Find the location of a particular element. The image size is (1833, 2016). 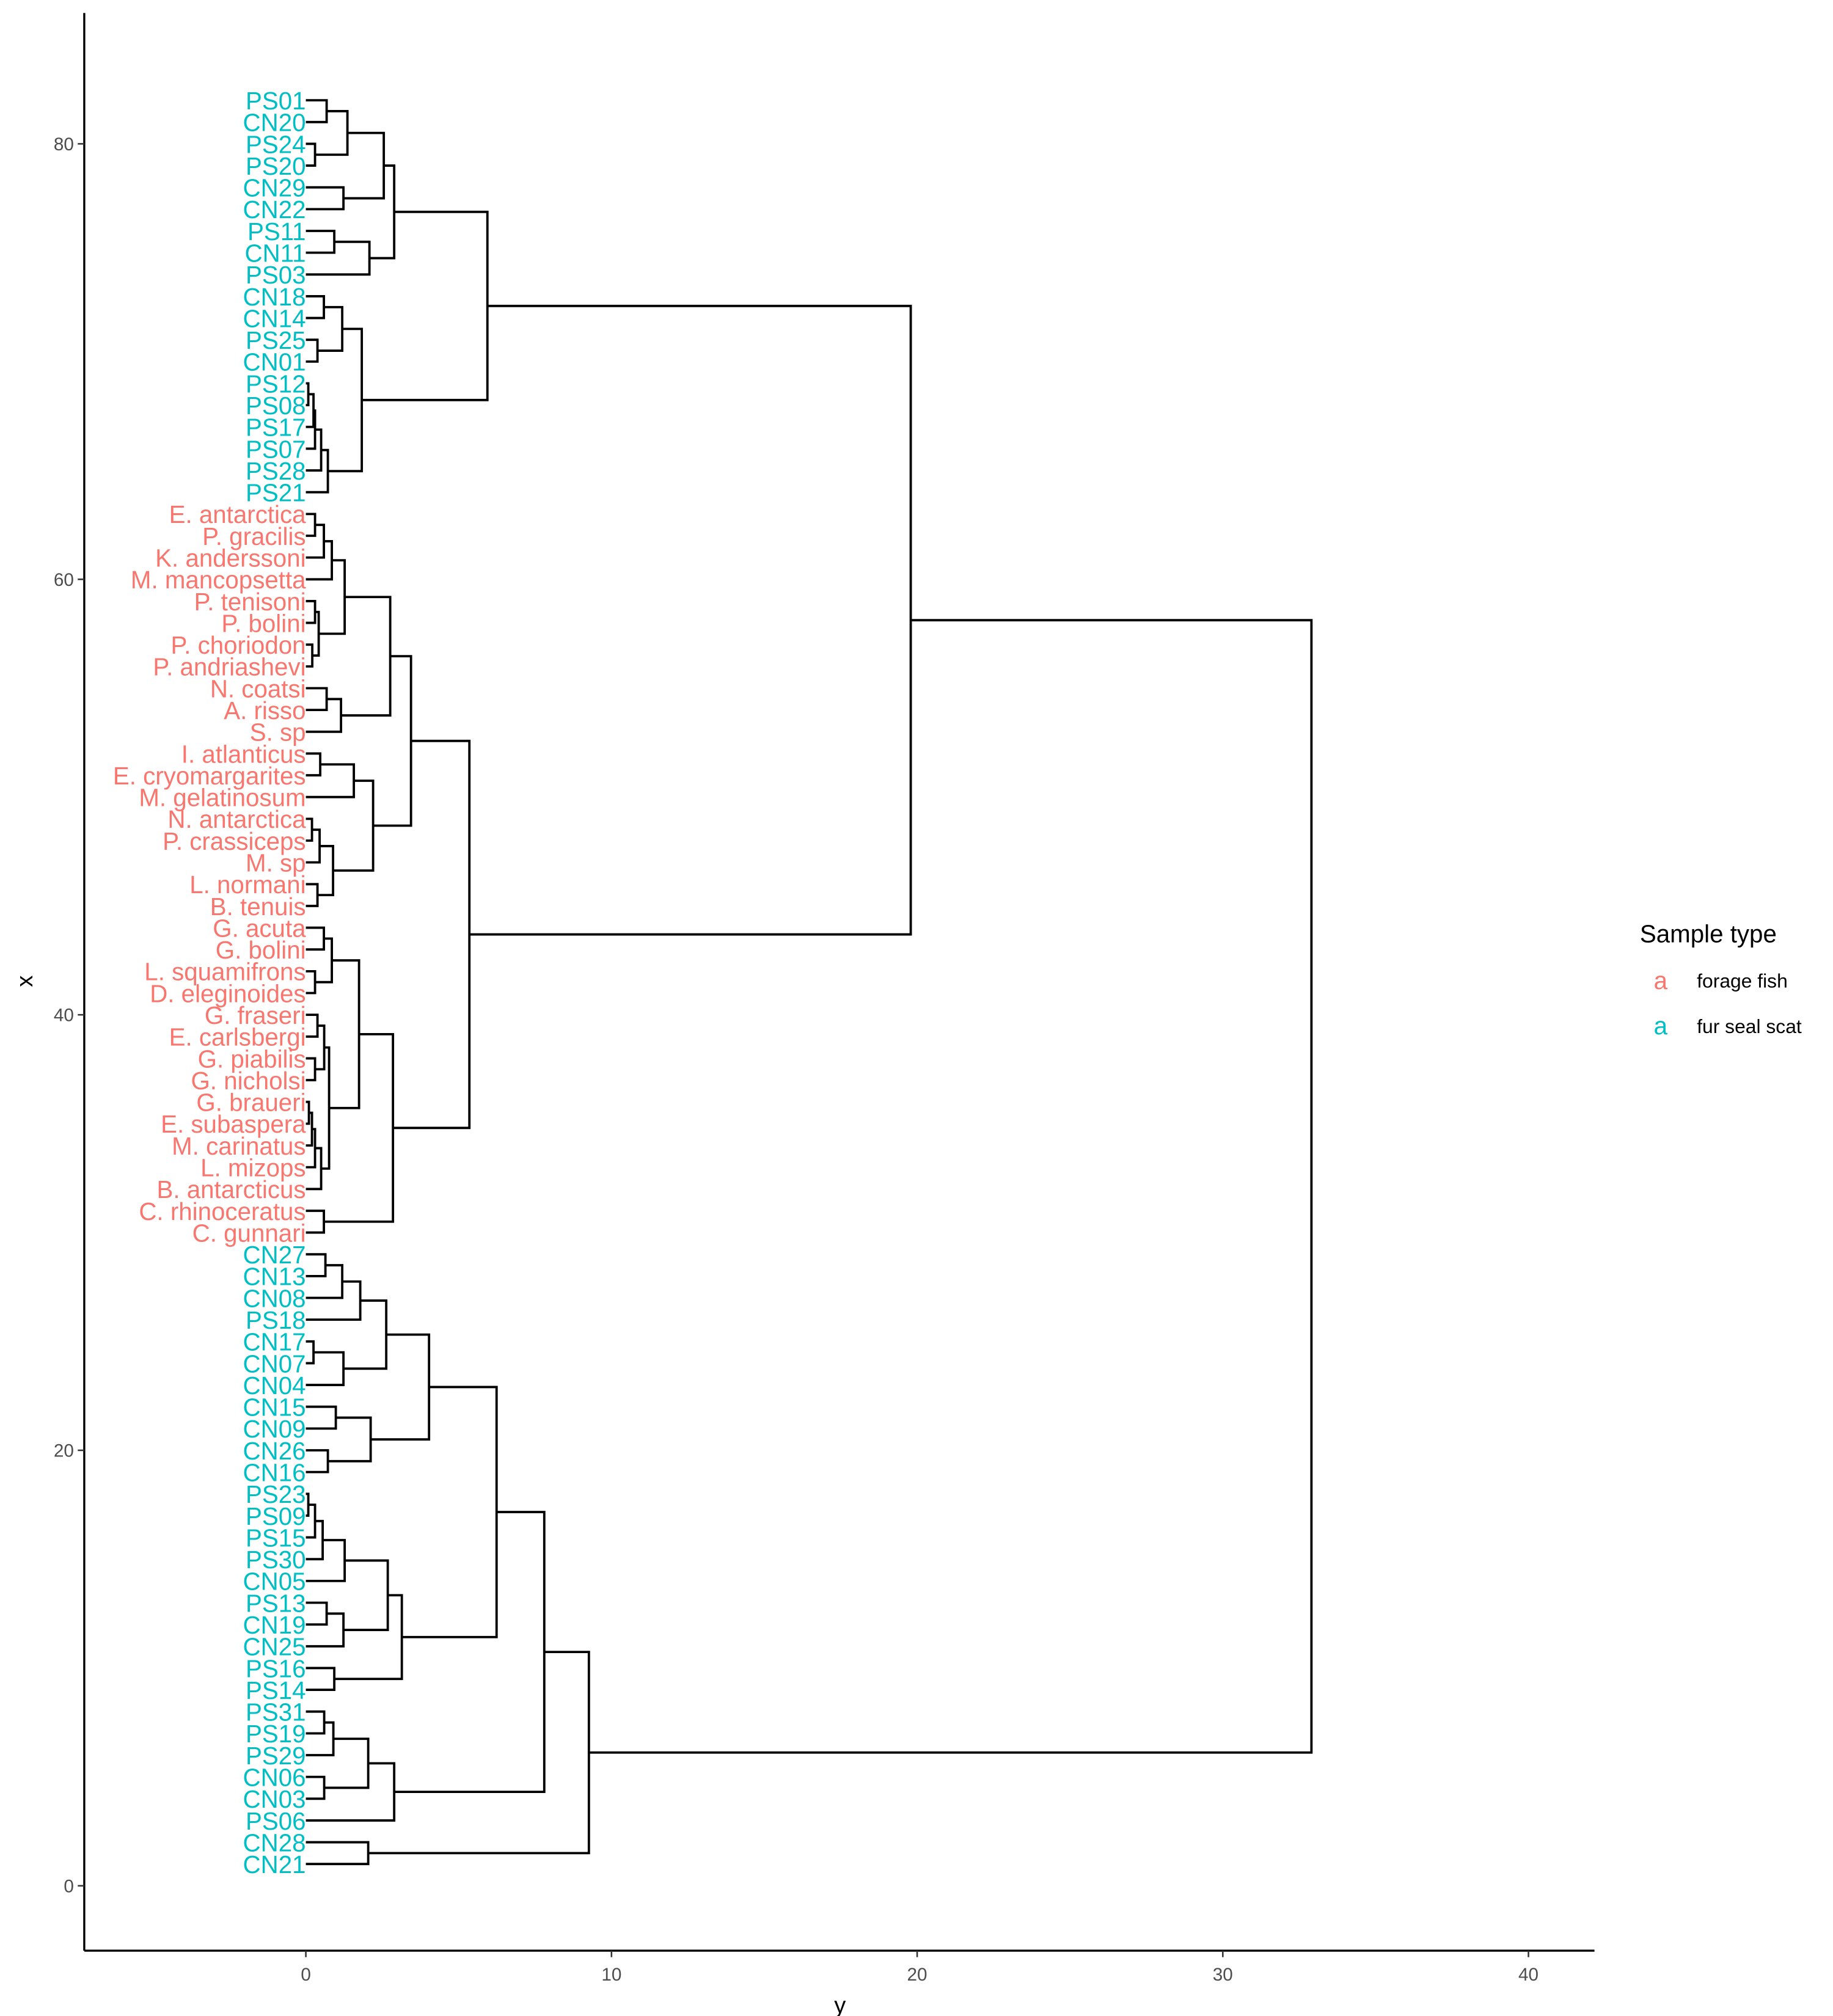

leaf-label: PS31 is located at coordinates (276, 1712).